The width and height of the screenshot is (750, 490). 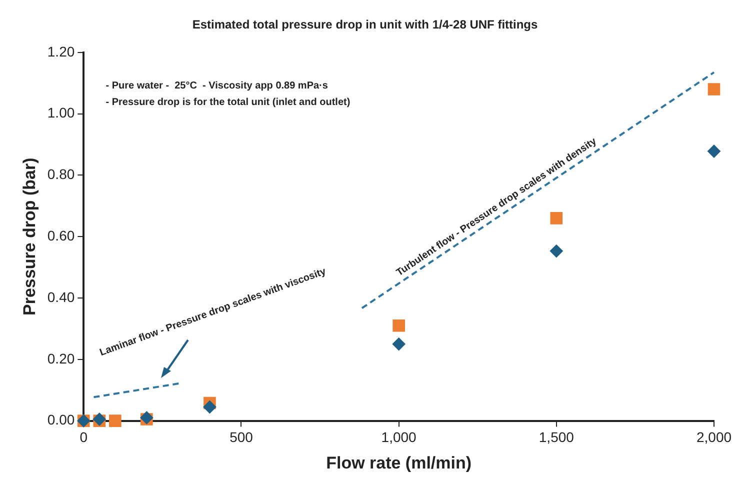 I want to click on y-tick-label: 0.20, so click(x=61, y=358).